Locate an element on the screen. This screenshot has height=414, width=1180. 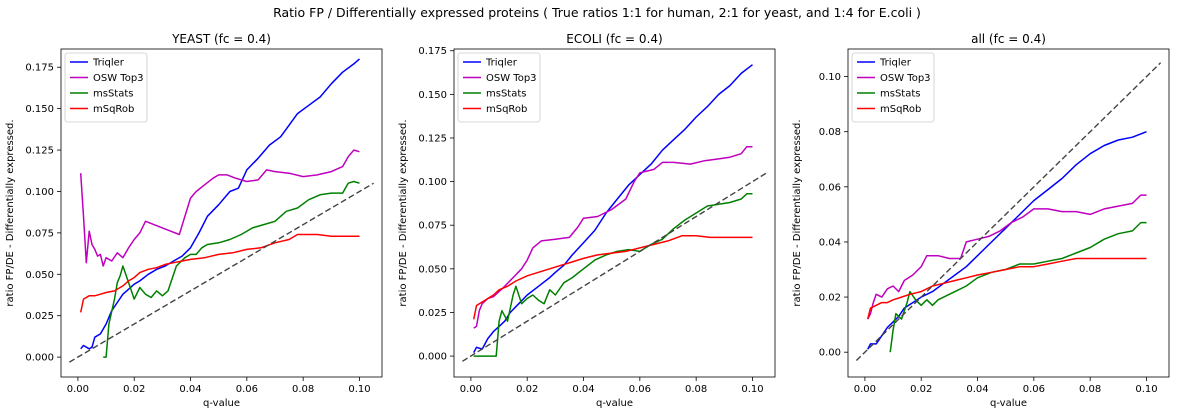
chart-title: ECOLI (fc = 0.4) is located at coordinates (614, 39).